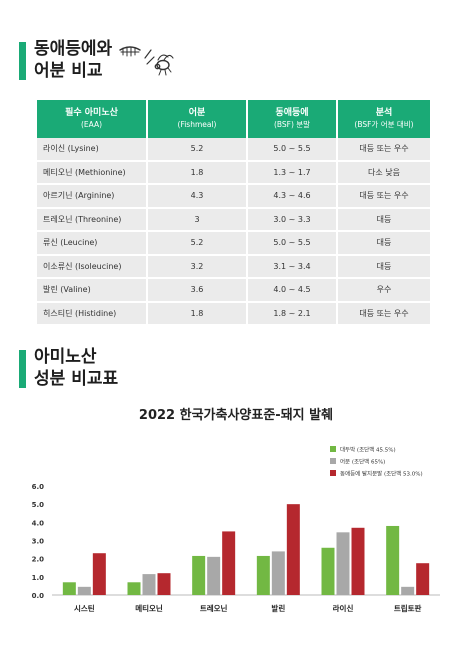 This screenshot has height=668, width=472. What do you see at coordinates (197, 119) in the screenshot?
I see `header-fishmeal: 어분 (Fishmeal)` at bounding box center [197, 119].